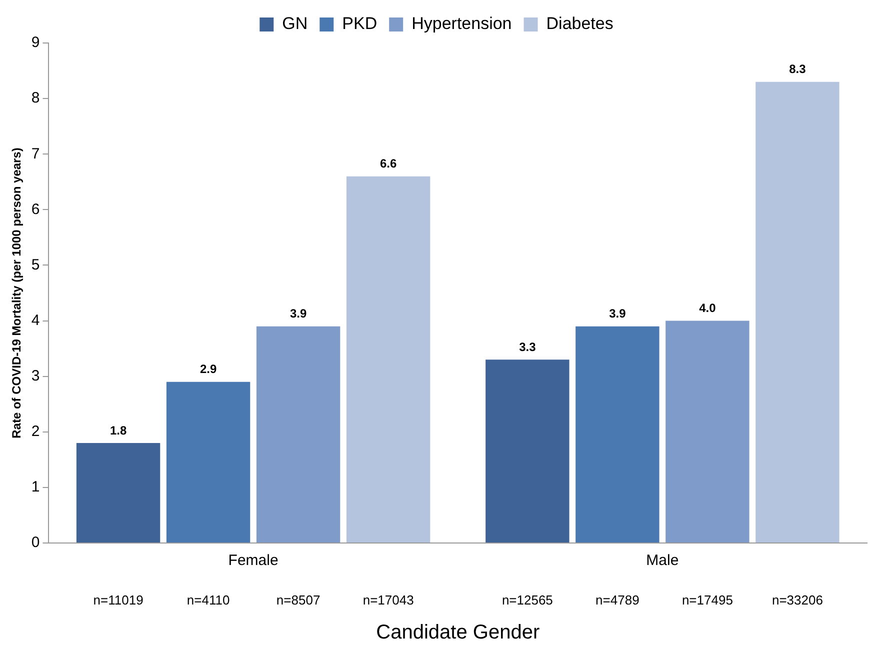  I want to click on y-tick-label: 1, so click(35, 487).